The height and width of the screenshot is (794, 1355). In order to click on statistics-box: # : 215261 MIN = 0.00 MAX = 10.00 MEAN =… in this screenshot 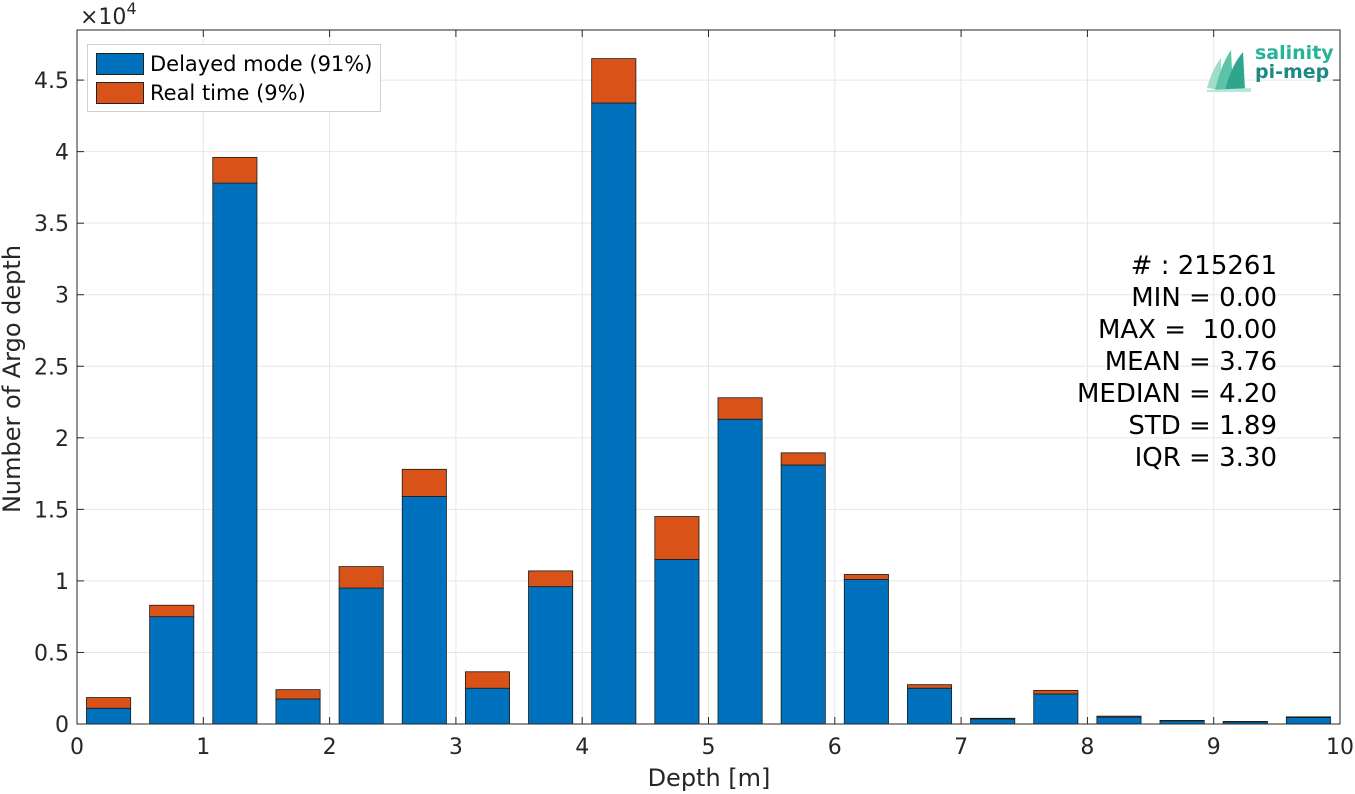, I will do `click(1177, 362)`.